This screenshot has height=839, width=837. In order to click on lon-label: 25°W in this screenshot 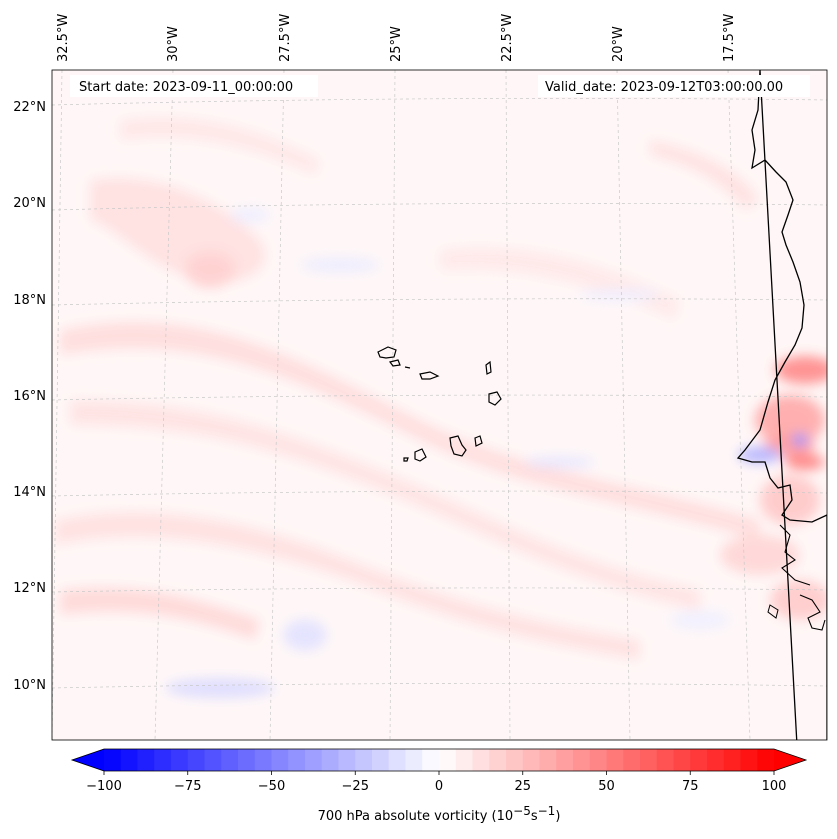, I will do `click(396, 44)`.